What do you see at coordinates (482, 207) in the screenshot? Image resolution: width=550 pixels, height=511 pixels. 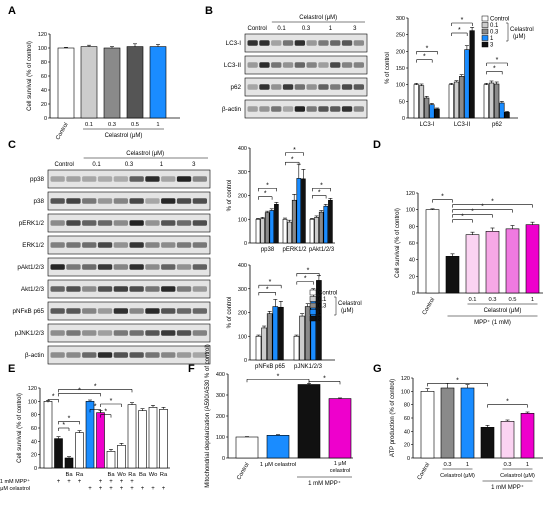 I see `D-sig-star: *` at bounding box center [482, 207].